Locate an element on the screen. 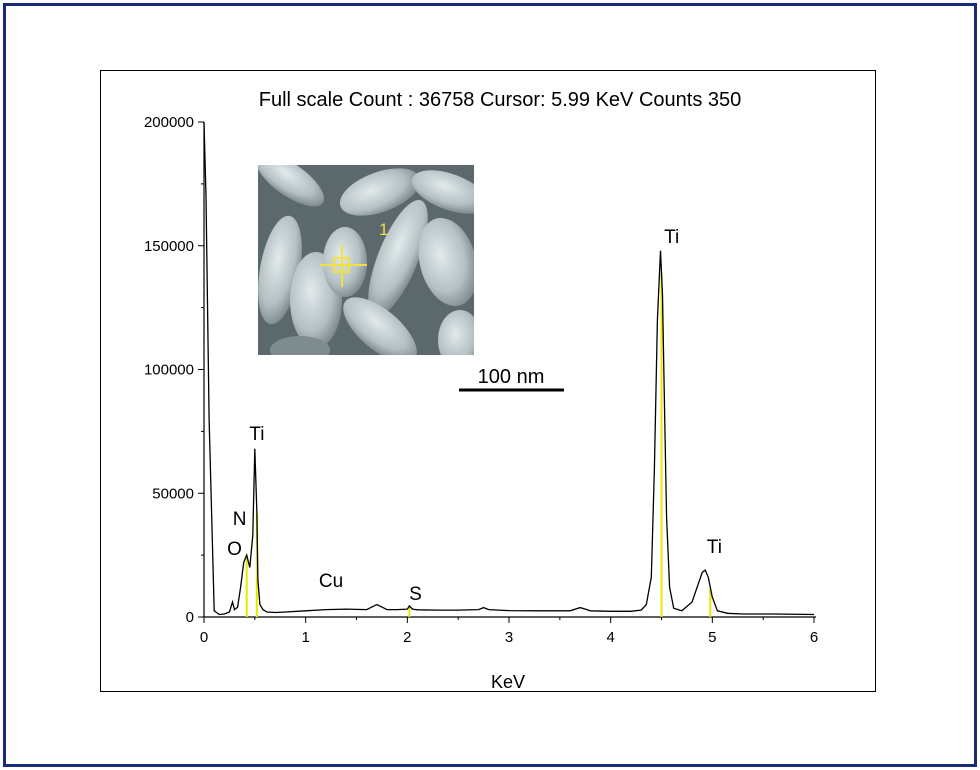 The image size is (980, 770). x-tick-label: 1 is located at coordinates (305, 637).